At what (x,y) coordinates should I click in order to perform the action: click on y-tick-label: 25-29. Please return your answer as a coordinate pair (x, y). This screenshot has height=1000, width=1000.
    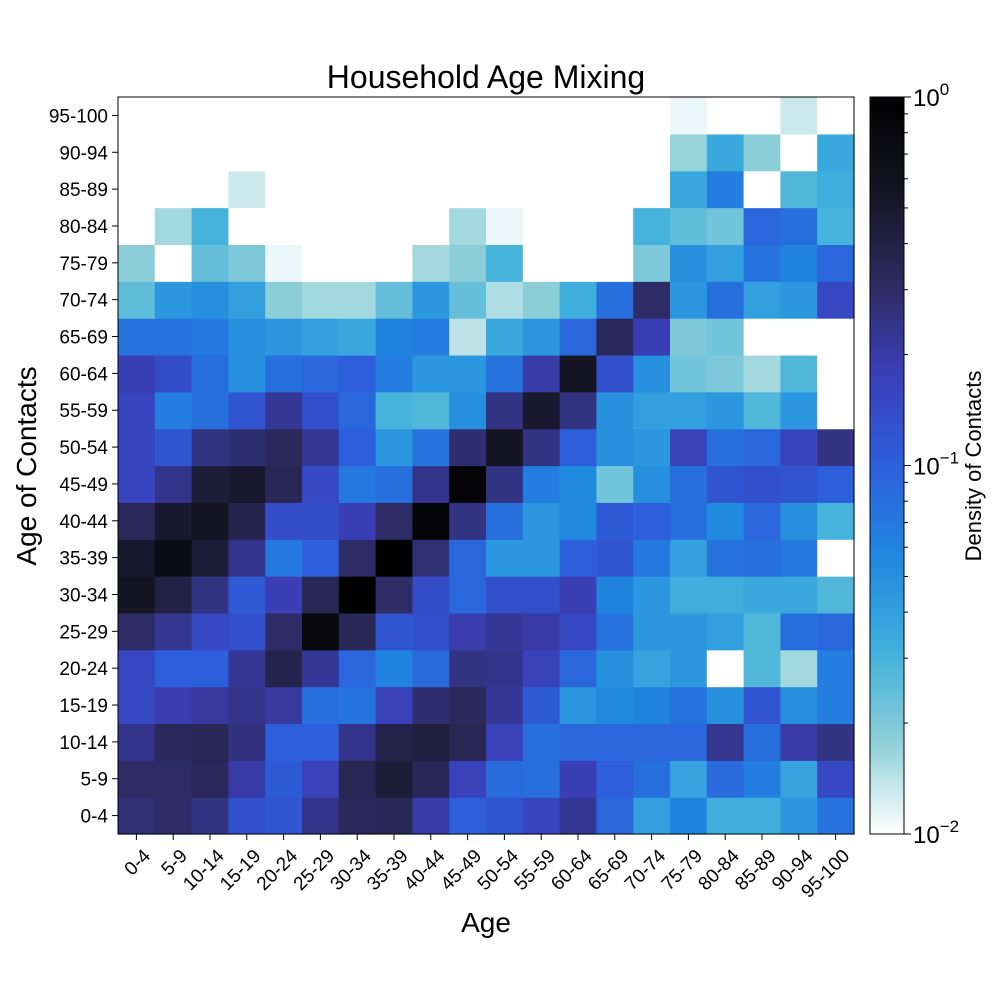
    Looking at the image, I should click on (83, 632).